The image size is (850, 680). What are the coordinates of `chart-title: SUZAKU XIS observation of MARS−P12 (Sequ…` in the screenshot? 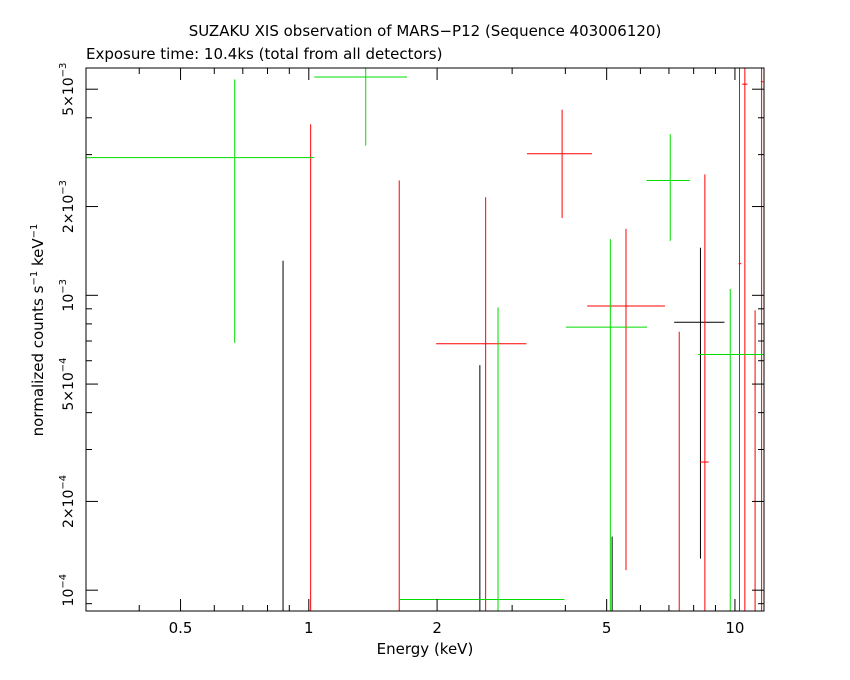 It's located at (425, 31).